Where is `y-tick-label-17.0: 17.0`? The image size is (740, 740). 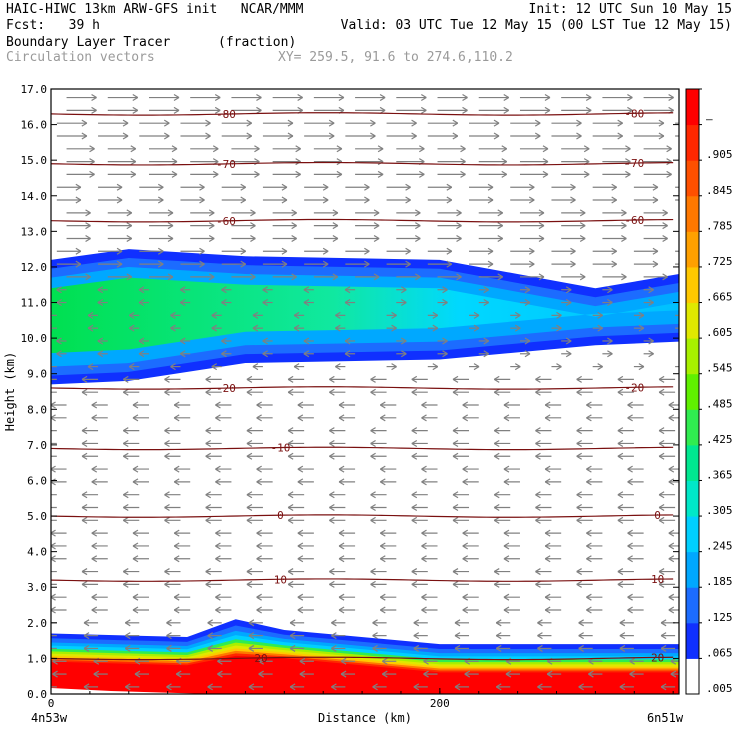
y-tick-label-17.0: 17.0 is located at coordinates (34, 89).